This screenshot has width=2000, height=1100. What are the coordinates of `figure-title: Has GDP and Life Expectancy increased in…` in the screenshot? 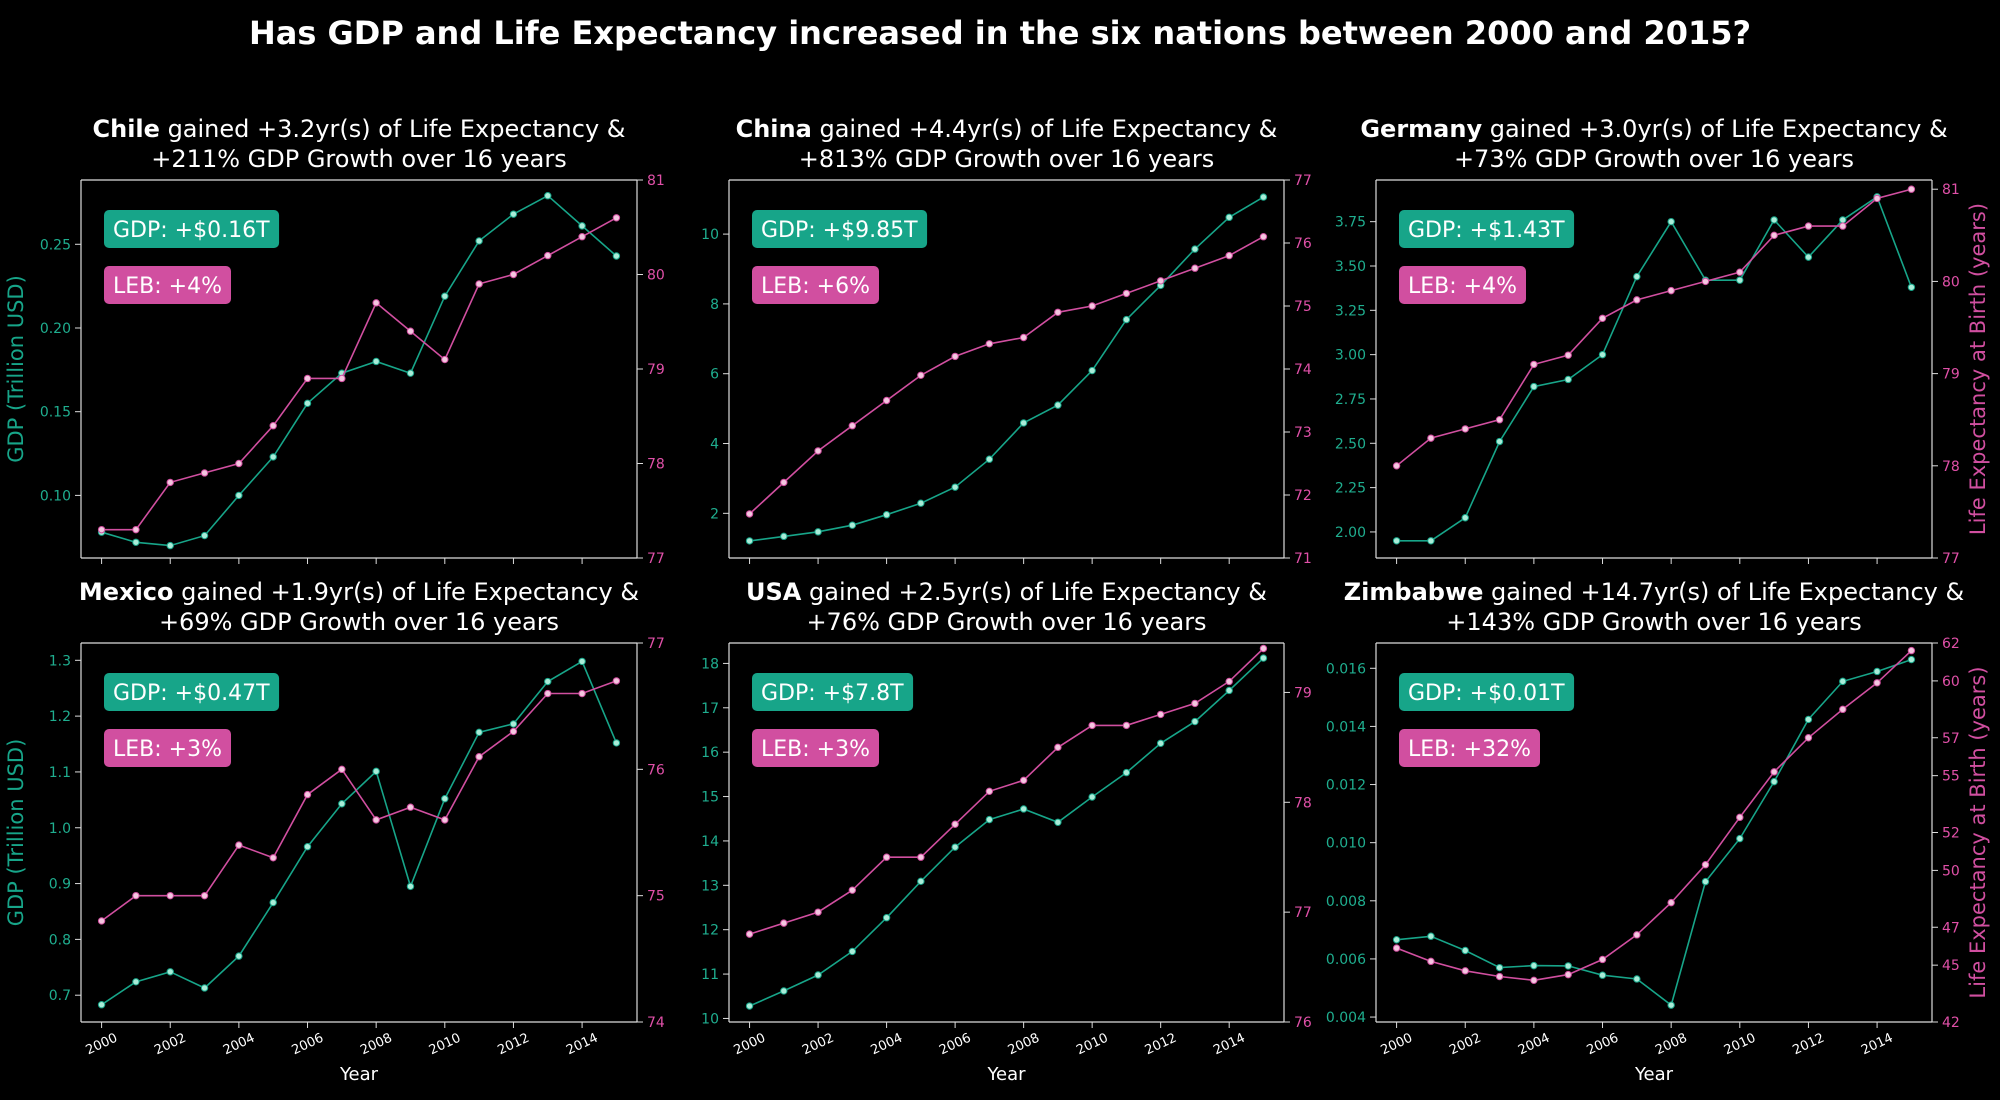 It's located at (1000, 33).